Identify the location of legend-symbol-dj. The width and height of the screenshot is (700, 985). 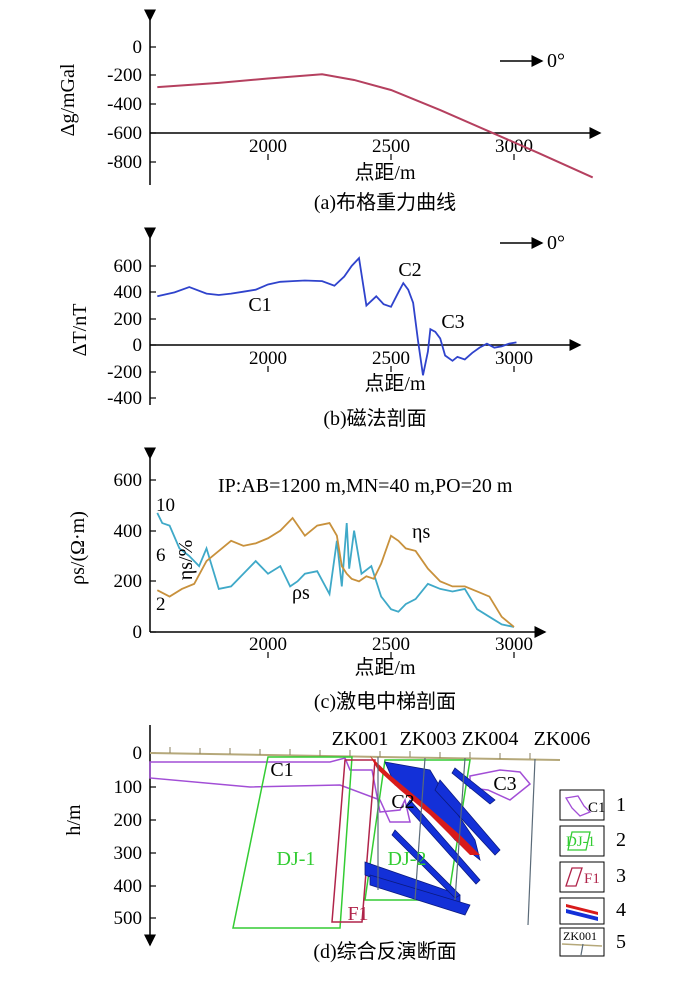
(579, 841).